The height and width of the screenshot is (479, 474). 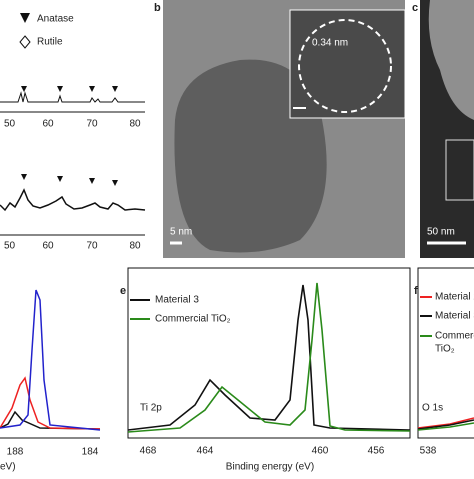 I want to click on panel-label: c, so click(x=415, y=8).